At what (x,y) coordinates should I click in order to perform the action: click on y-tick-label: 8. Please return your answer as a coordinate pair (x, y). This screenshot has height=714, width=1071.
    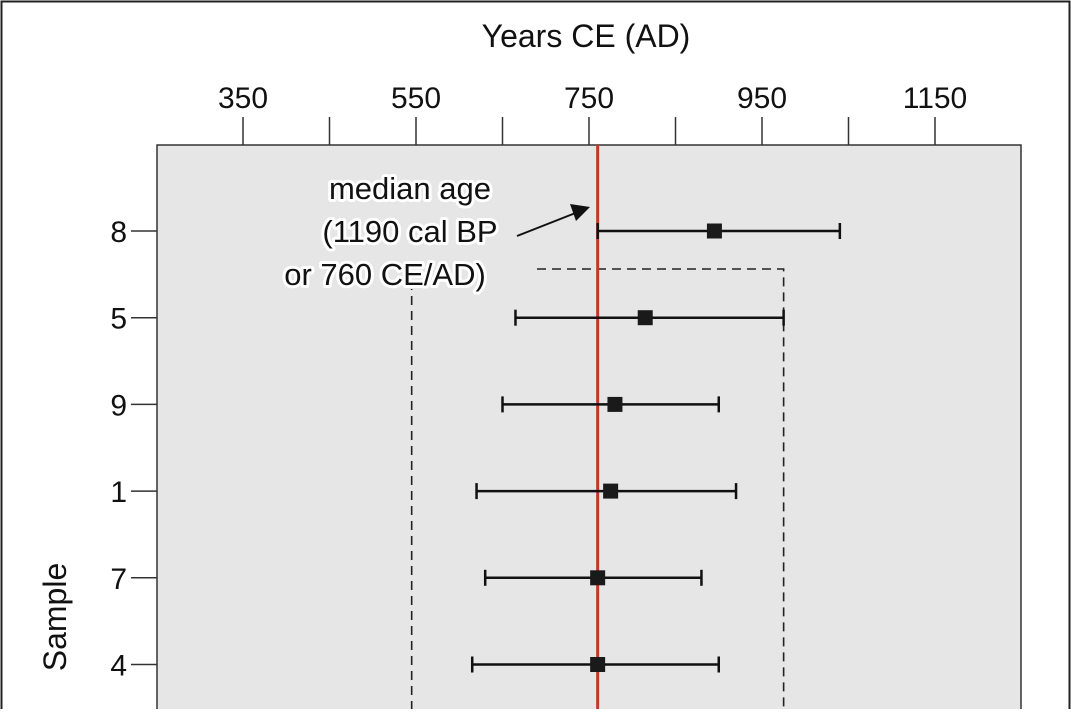
    Looking at the image, I should click on (118, 232).